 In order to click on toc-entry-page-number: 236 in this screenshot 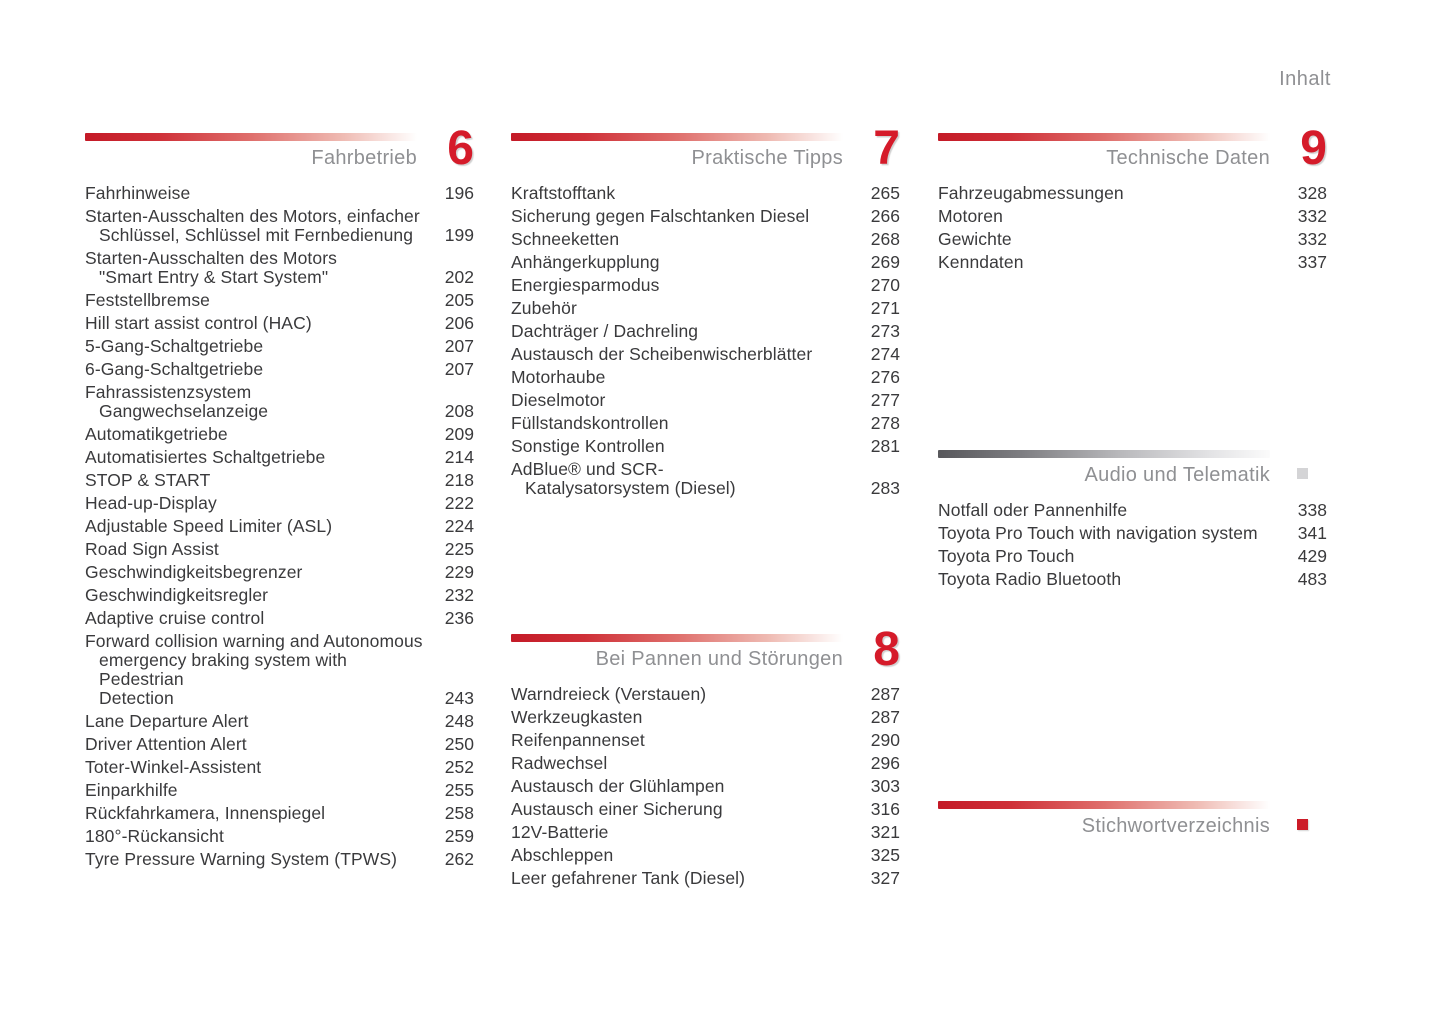, I will do `click(459, 618)`.